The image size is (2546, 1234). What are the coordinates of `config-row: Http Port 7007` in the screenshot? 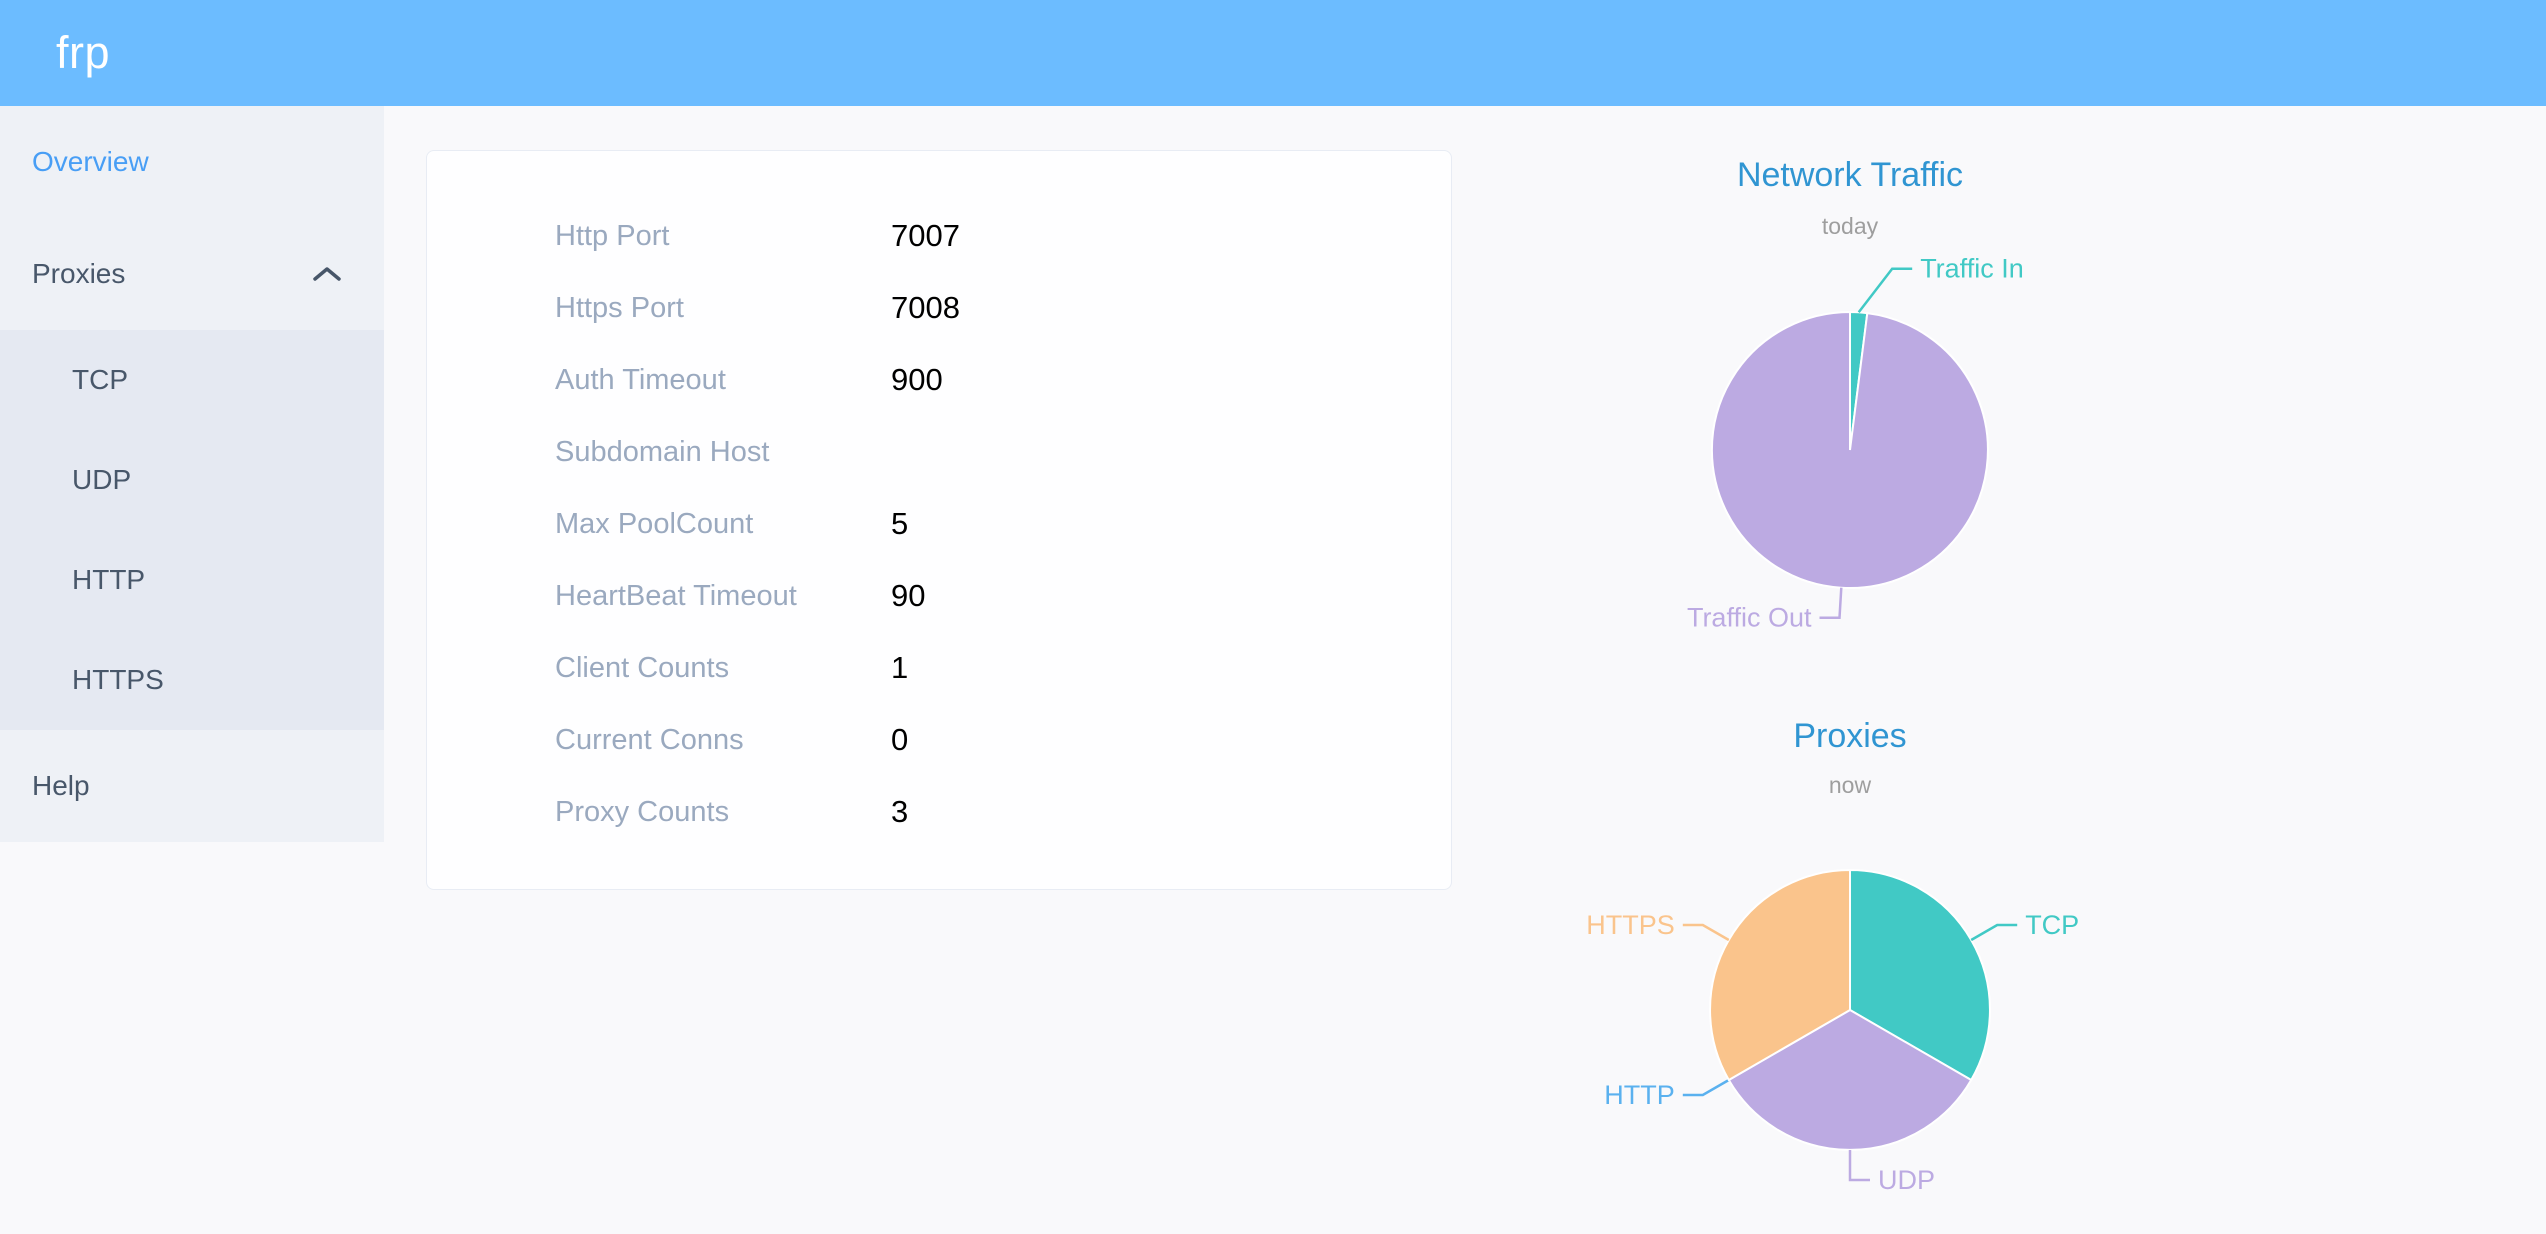 It's located at (939, 236).